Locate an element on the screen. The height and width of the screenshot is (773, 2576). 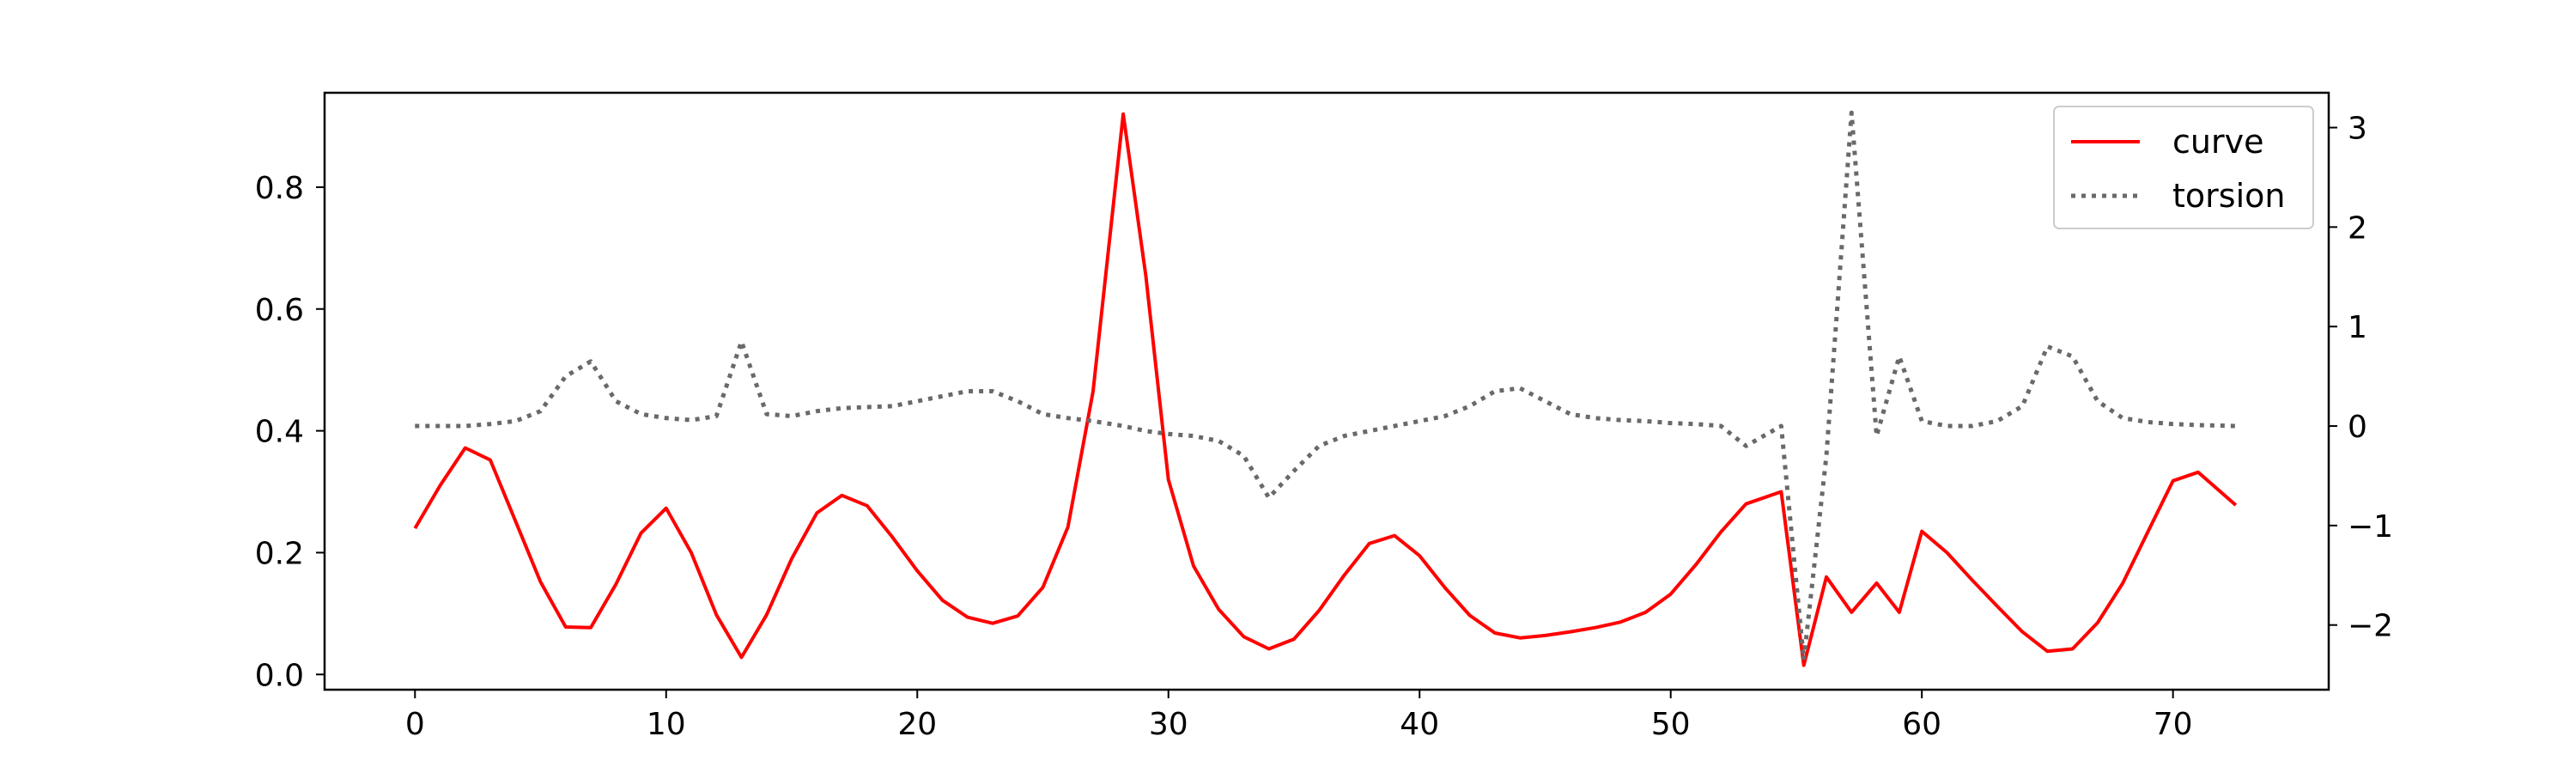
x-tick-label: 40 is located at coordinates (1419, 724).